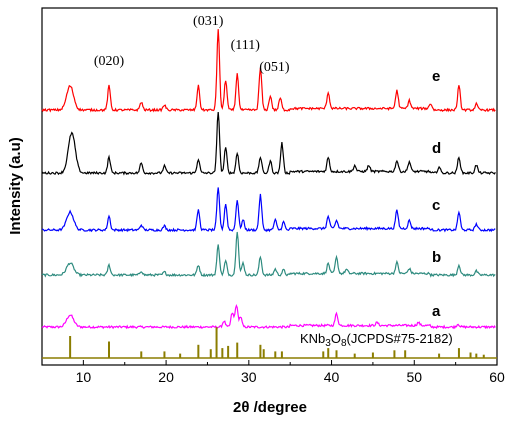 The width and height of the screenshot is (510, 423). I want to click on x-tick-label: 50, so click(414, 377).